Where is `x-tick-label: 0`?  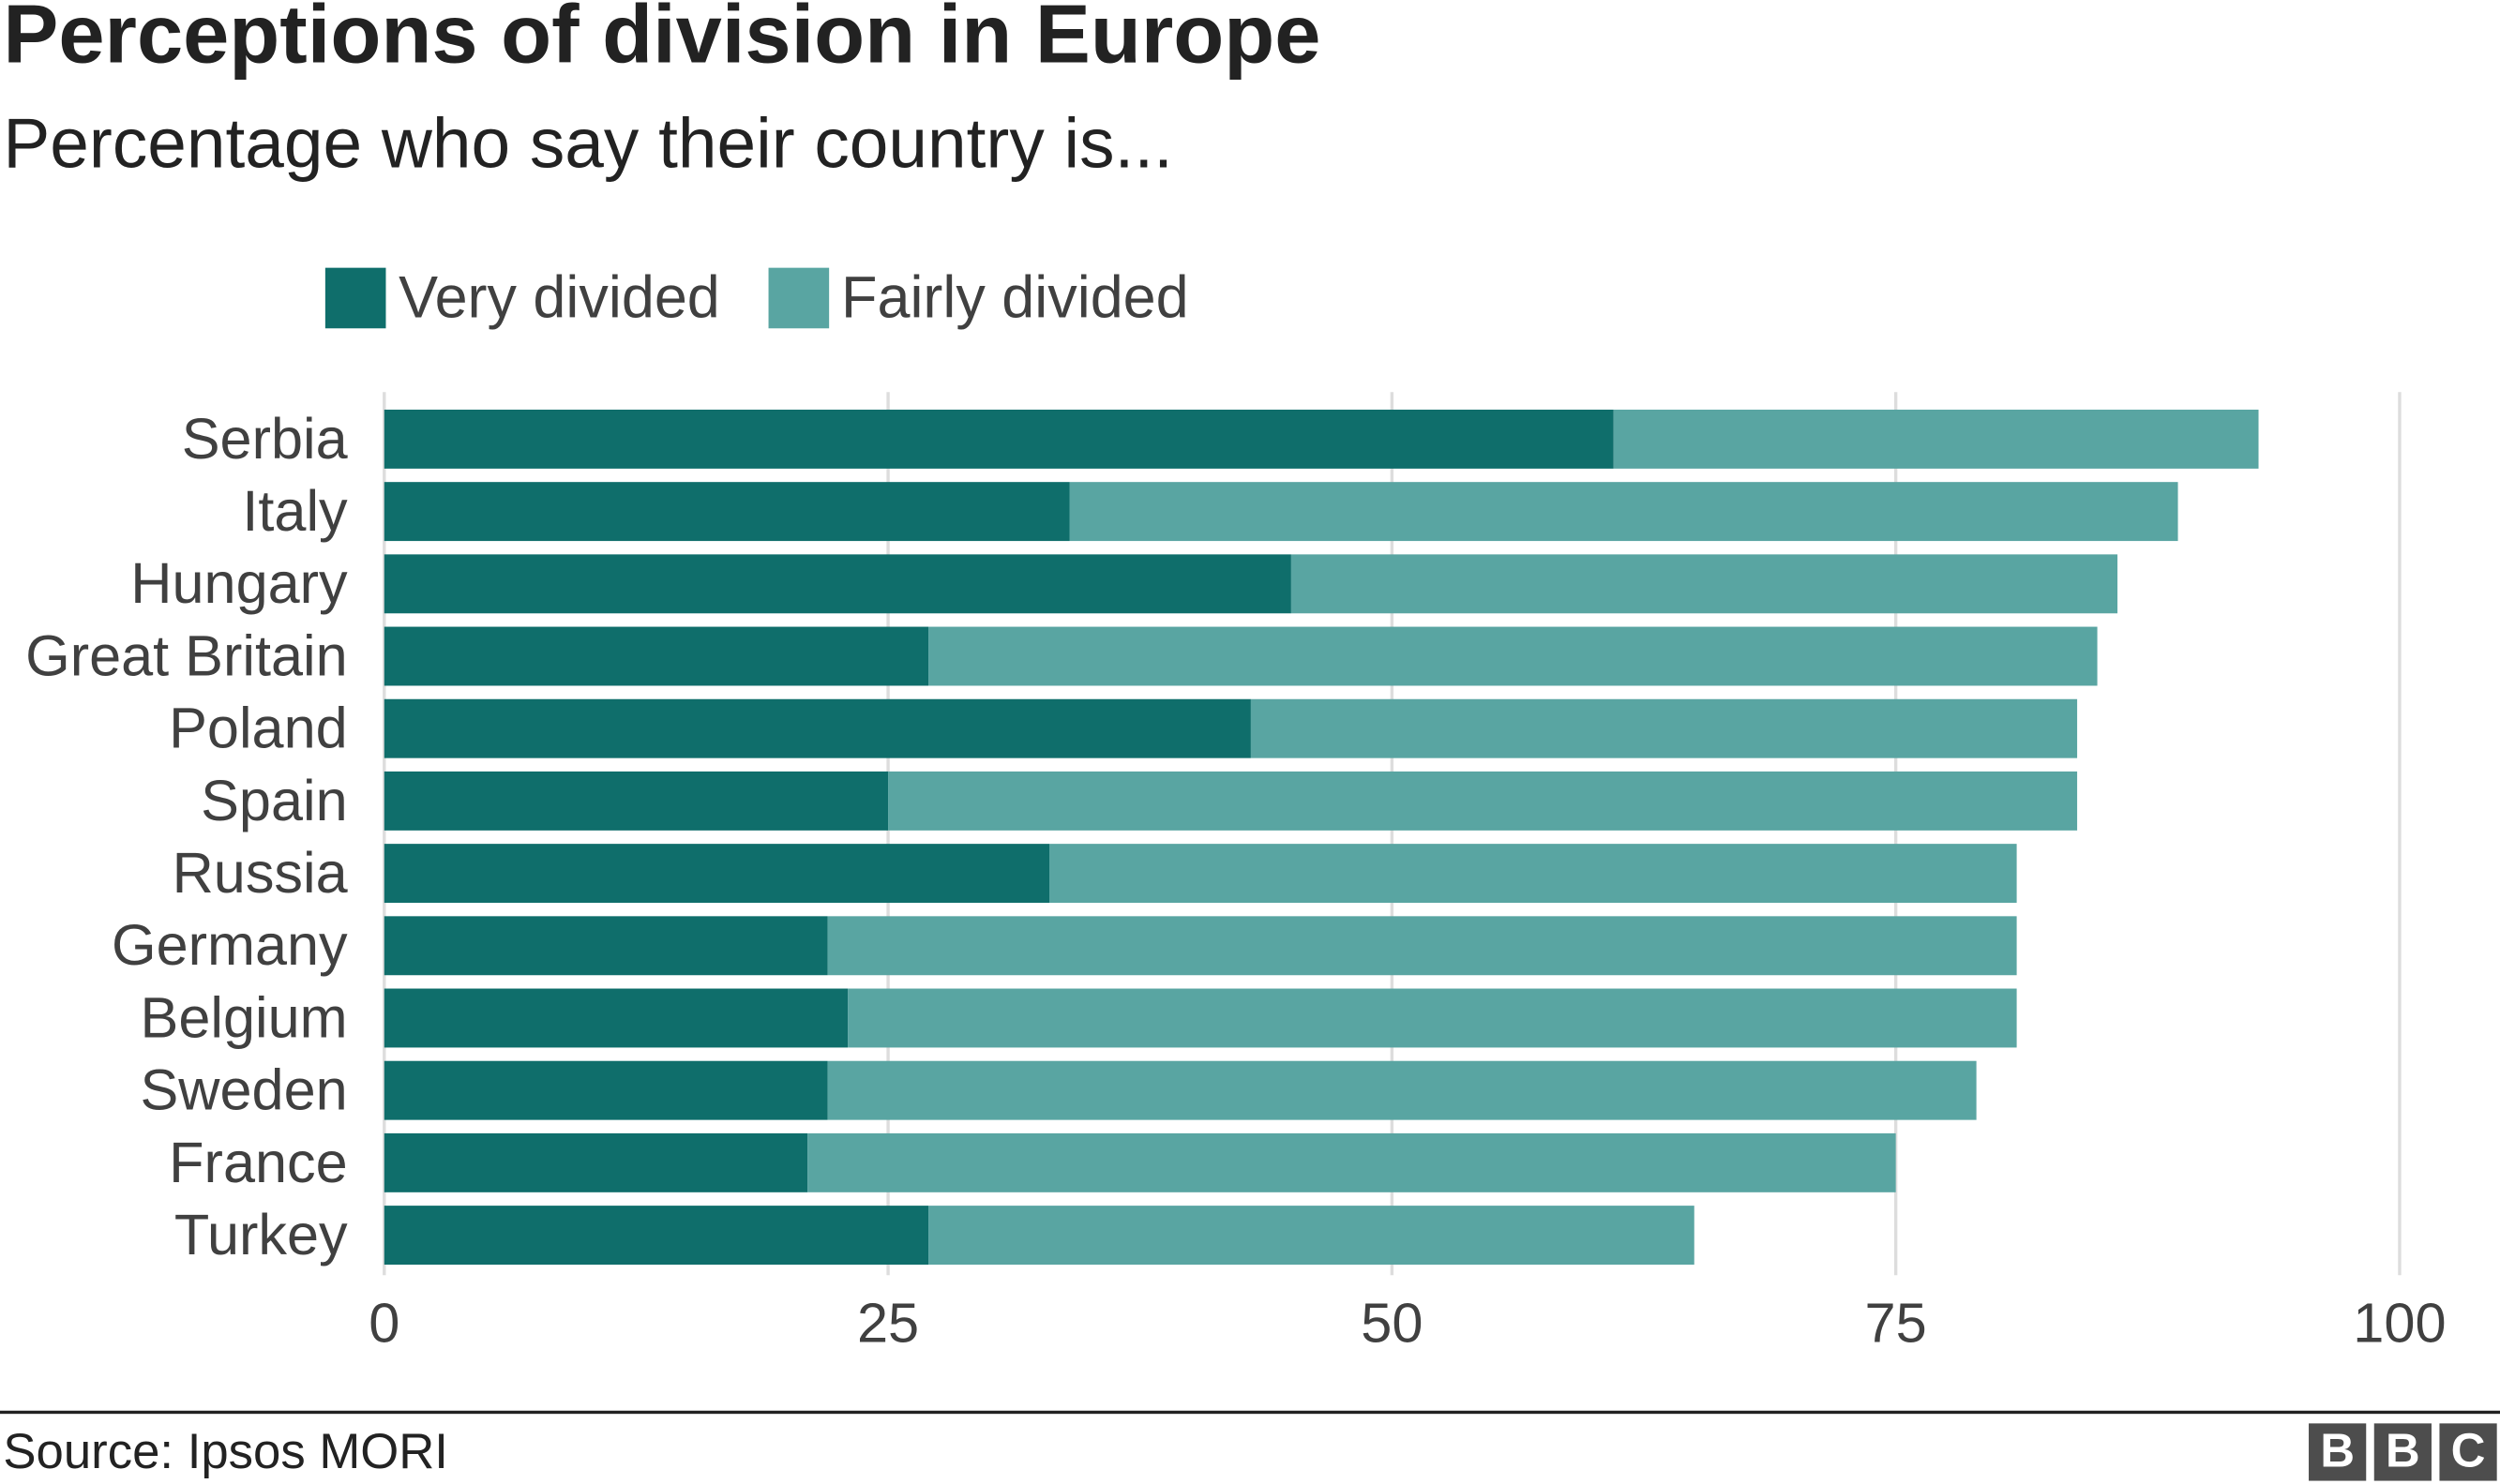 x-tick-label: 0 is located at coordinates (384, 1323).